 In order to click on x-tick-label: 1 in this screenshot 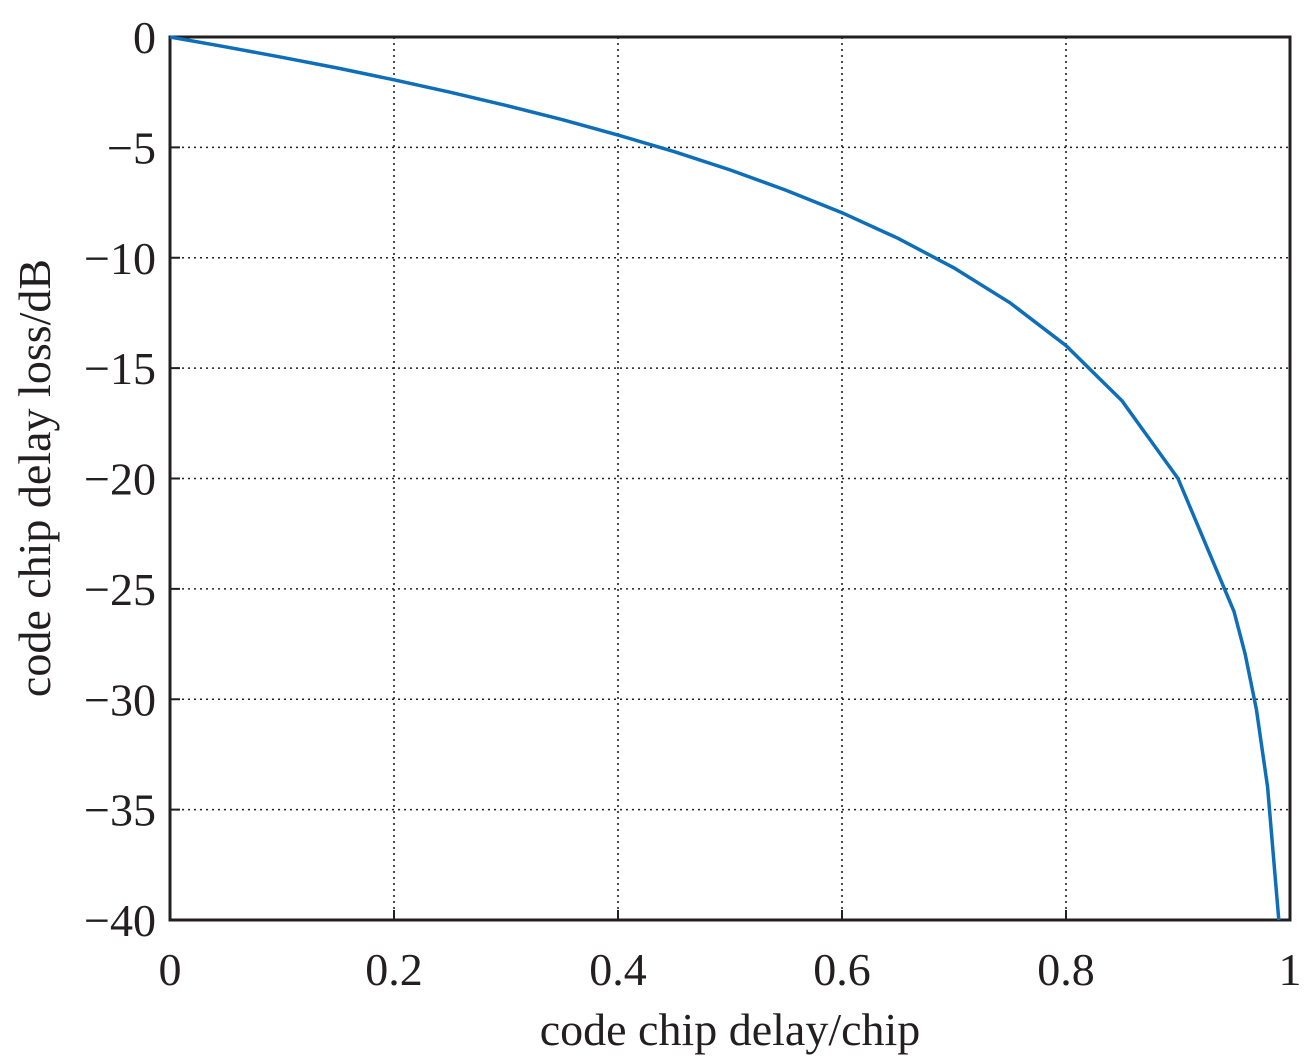, I will do `click(1290, 969)`.